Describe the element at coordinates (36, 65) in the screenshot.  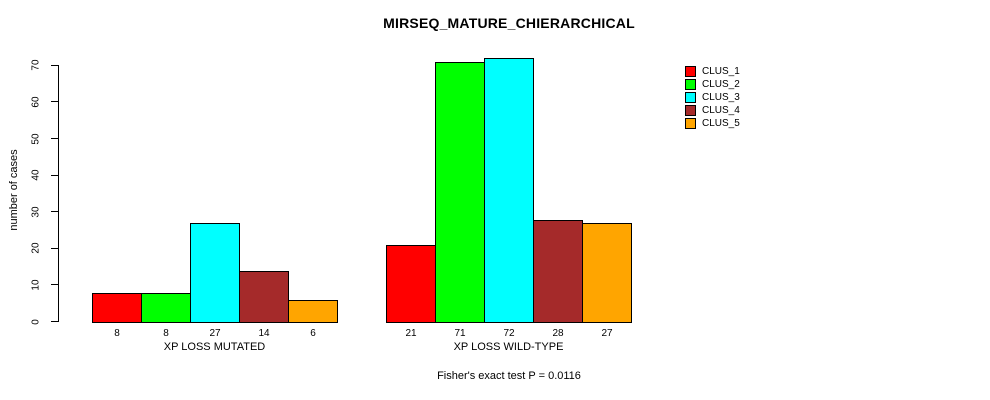
I see `y-axis-tick-label-70: 70` at that location.